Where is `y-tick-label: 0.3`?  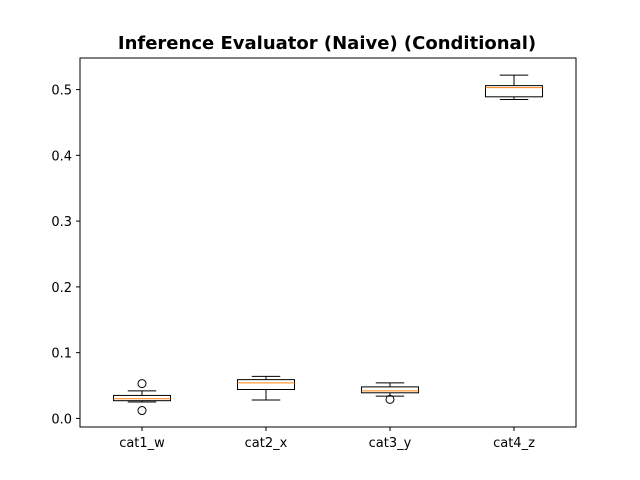 y-tick-label: 0.3 is located at coordinates (61, 222).